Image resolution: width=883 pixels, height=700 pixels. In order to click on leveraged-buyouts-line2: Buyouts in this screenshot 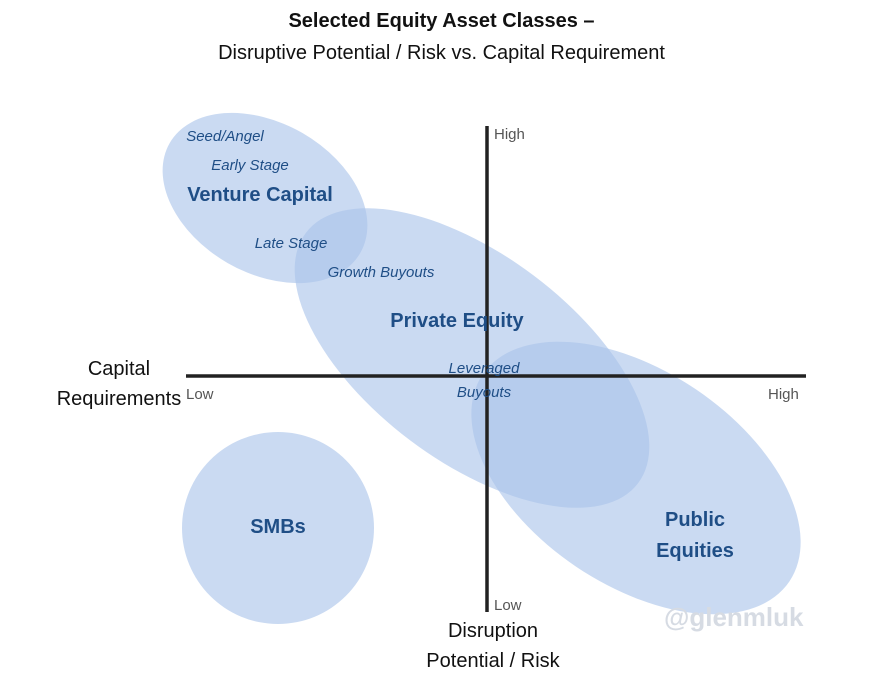, I will do `click(484, 392)`.